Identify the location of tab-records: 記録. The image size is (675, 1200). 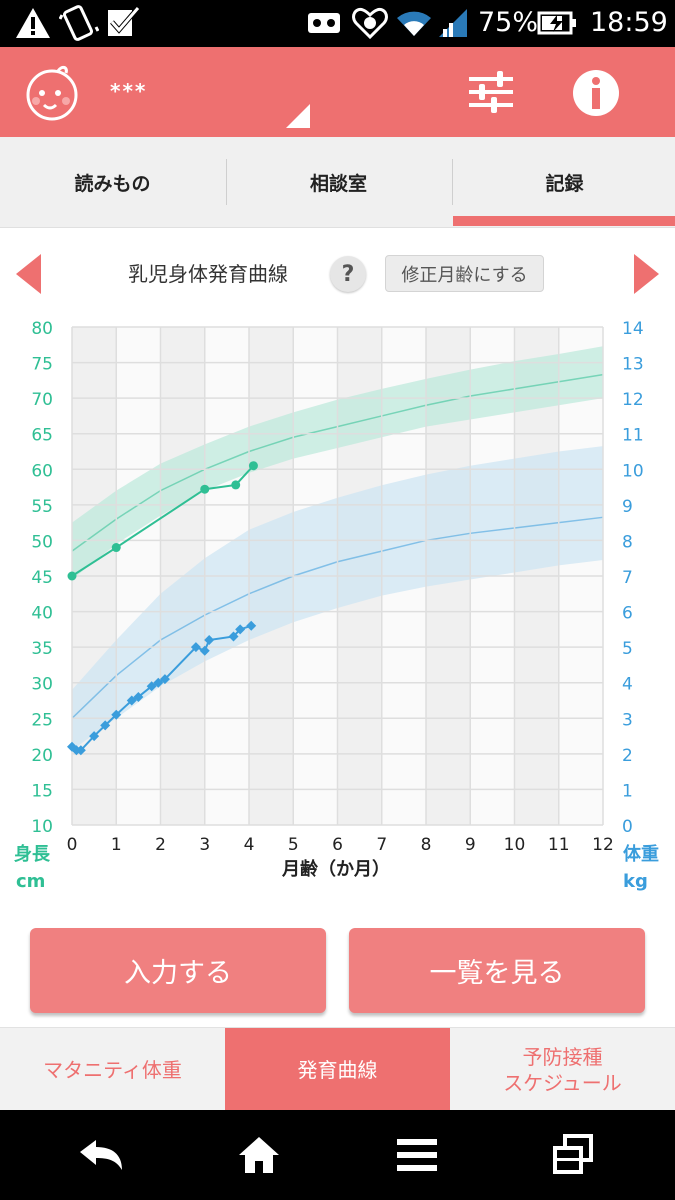
(563, 182).